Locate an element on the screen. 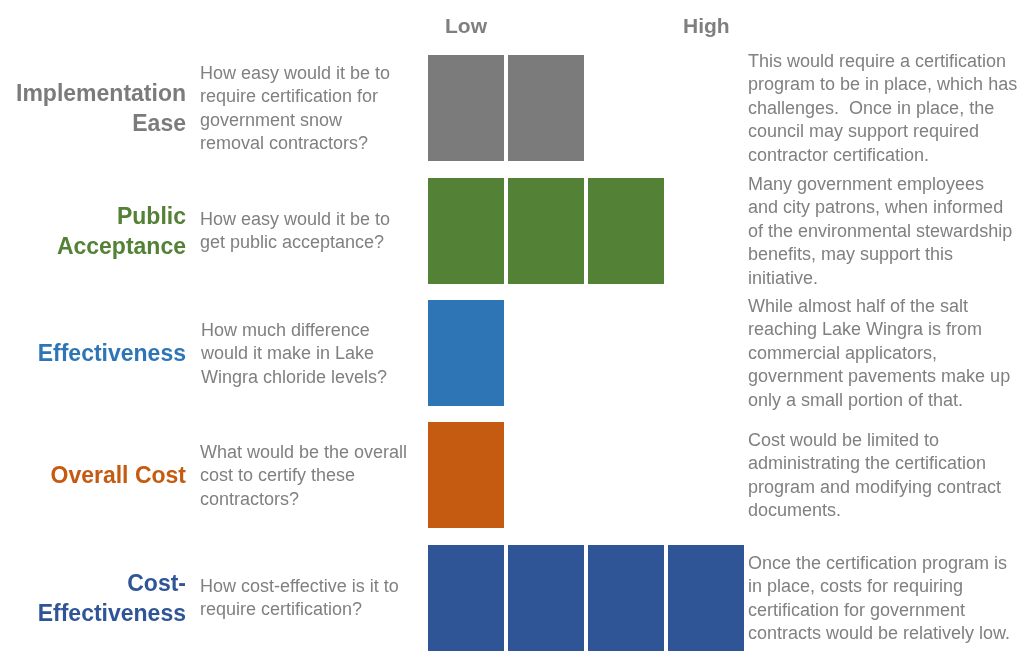 This screenshot has height=659, width=1026. text: This would require a certification program to be in place, which has challenges. Once in place, the council may support required contractor certification. is located at coordinates (883, 108).